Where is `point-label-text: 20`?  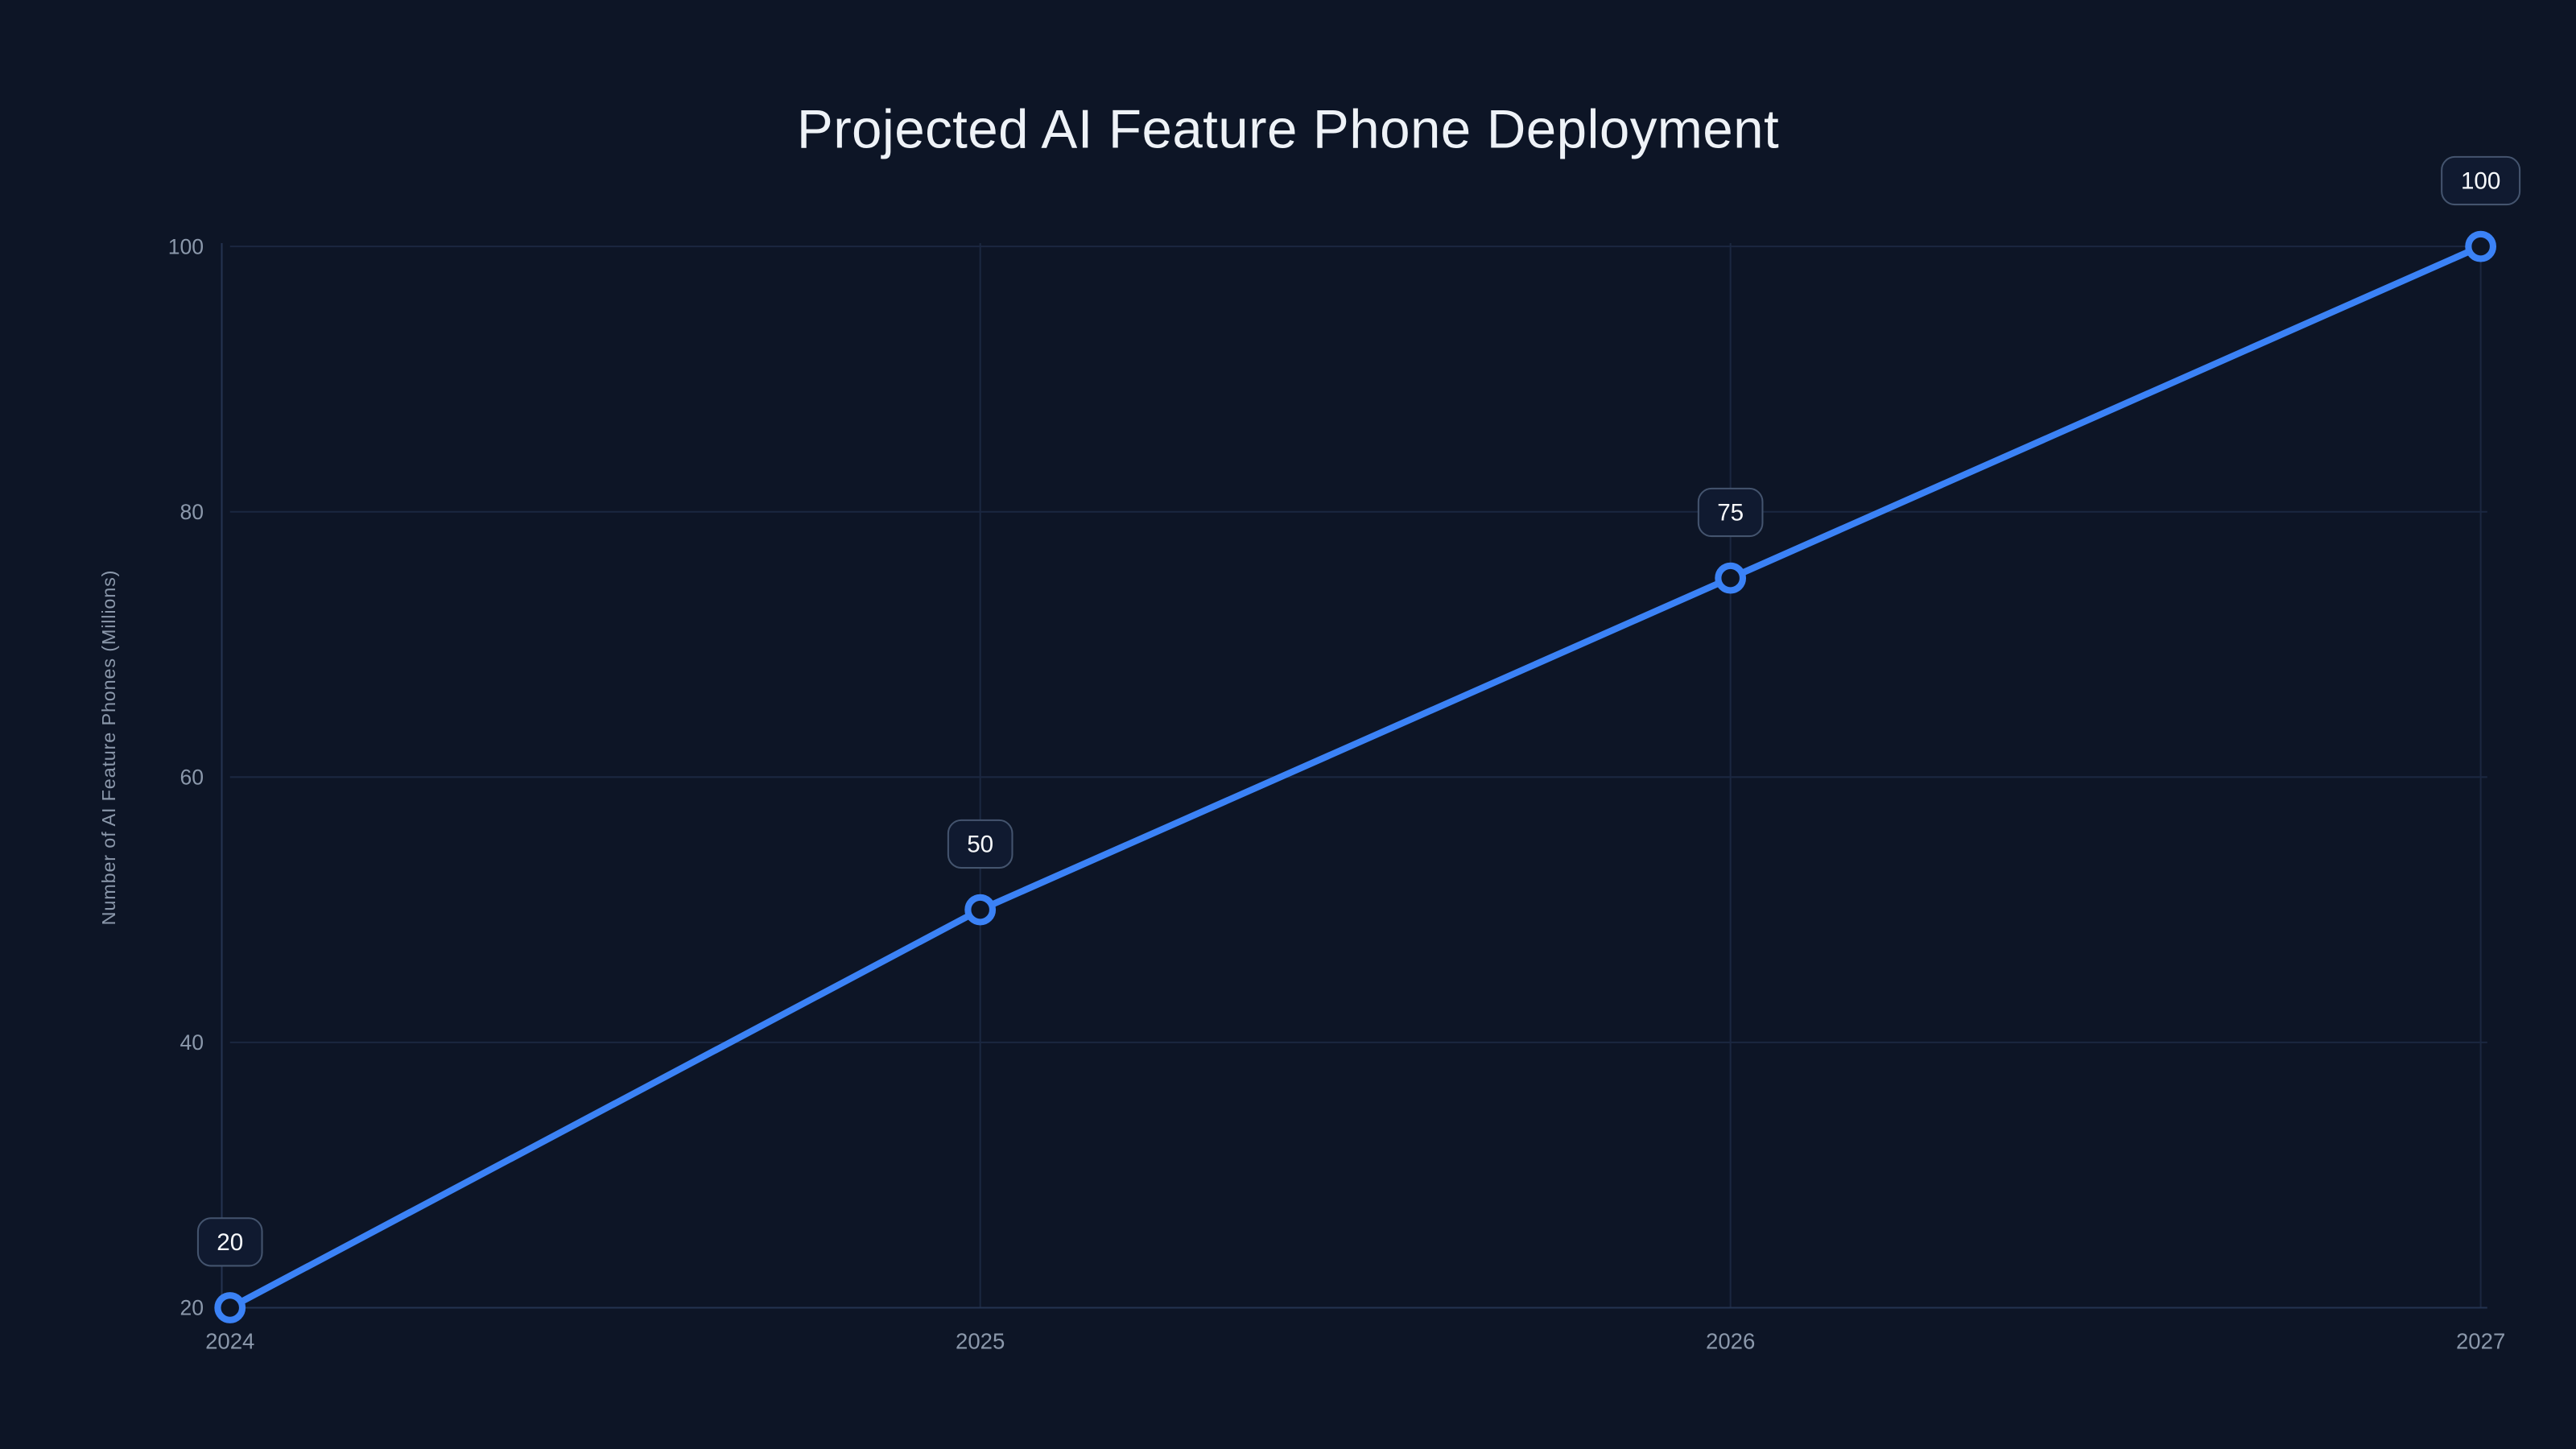 point-label-text: 20 is located at coordinates (230, 1242).